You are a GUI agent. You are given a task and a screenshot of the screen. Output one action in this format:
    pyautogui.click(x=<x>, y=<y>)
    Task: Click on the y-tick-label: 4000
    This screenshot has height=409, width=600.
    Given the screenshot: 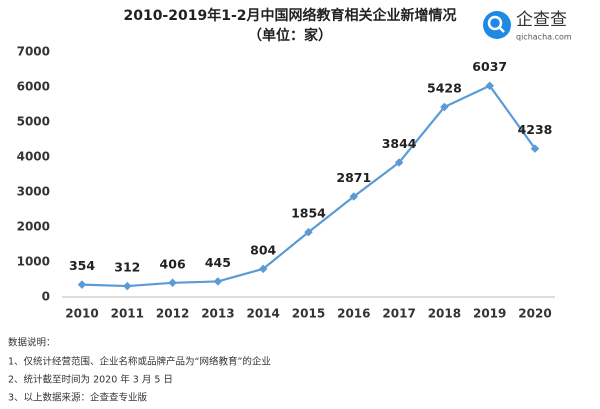 What is the action you would take?
    pyautogui.click(x=33, y=157)
    